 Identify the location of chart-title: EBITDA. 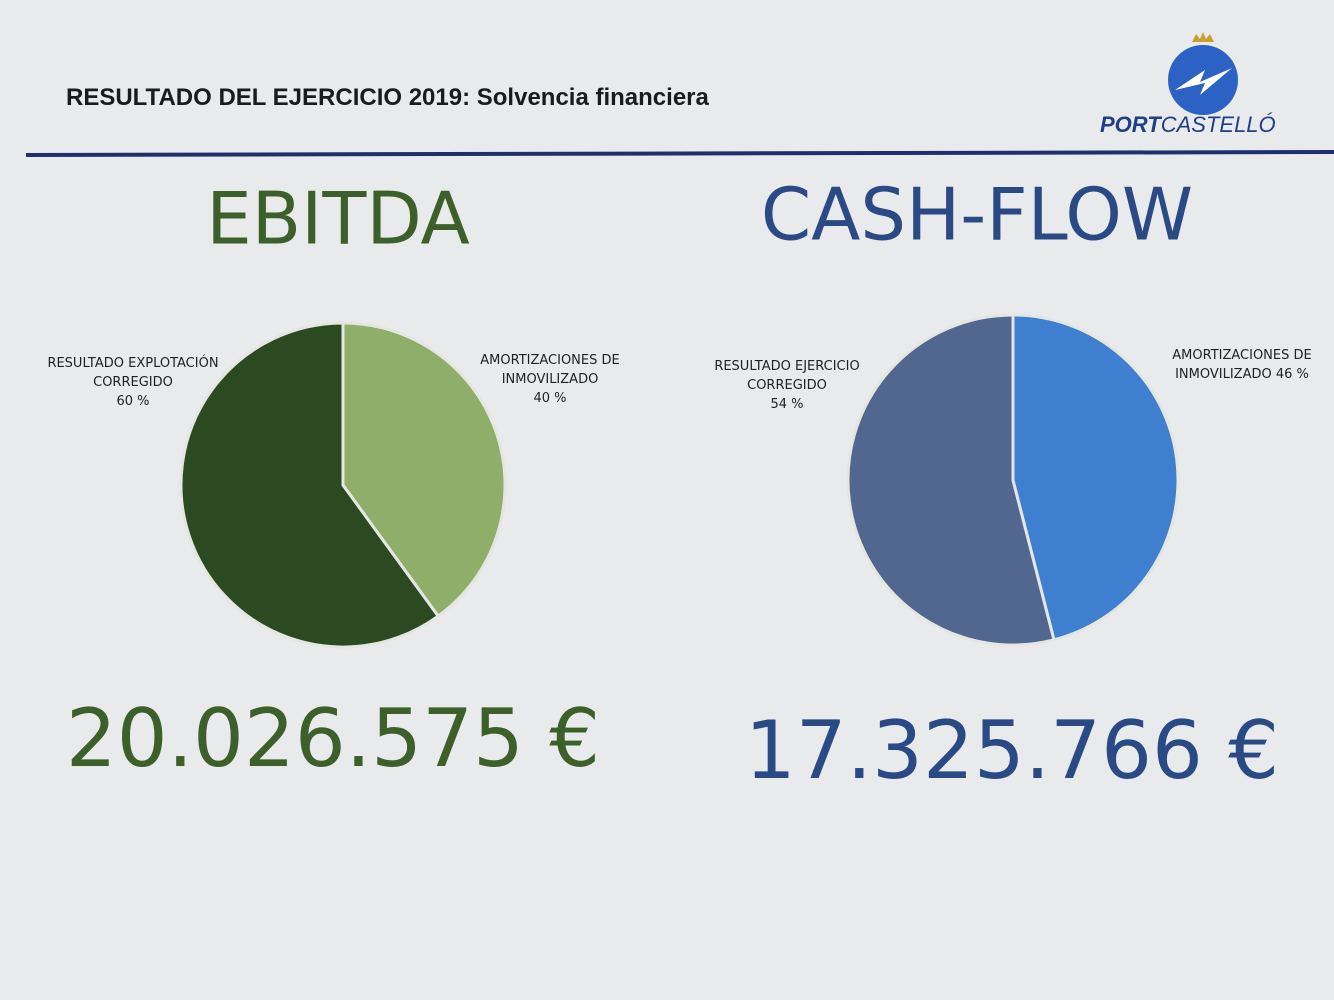
(338, 219).